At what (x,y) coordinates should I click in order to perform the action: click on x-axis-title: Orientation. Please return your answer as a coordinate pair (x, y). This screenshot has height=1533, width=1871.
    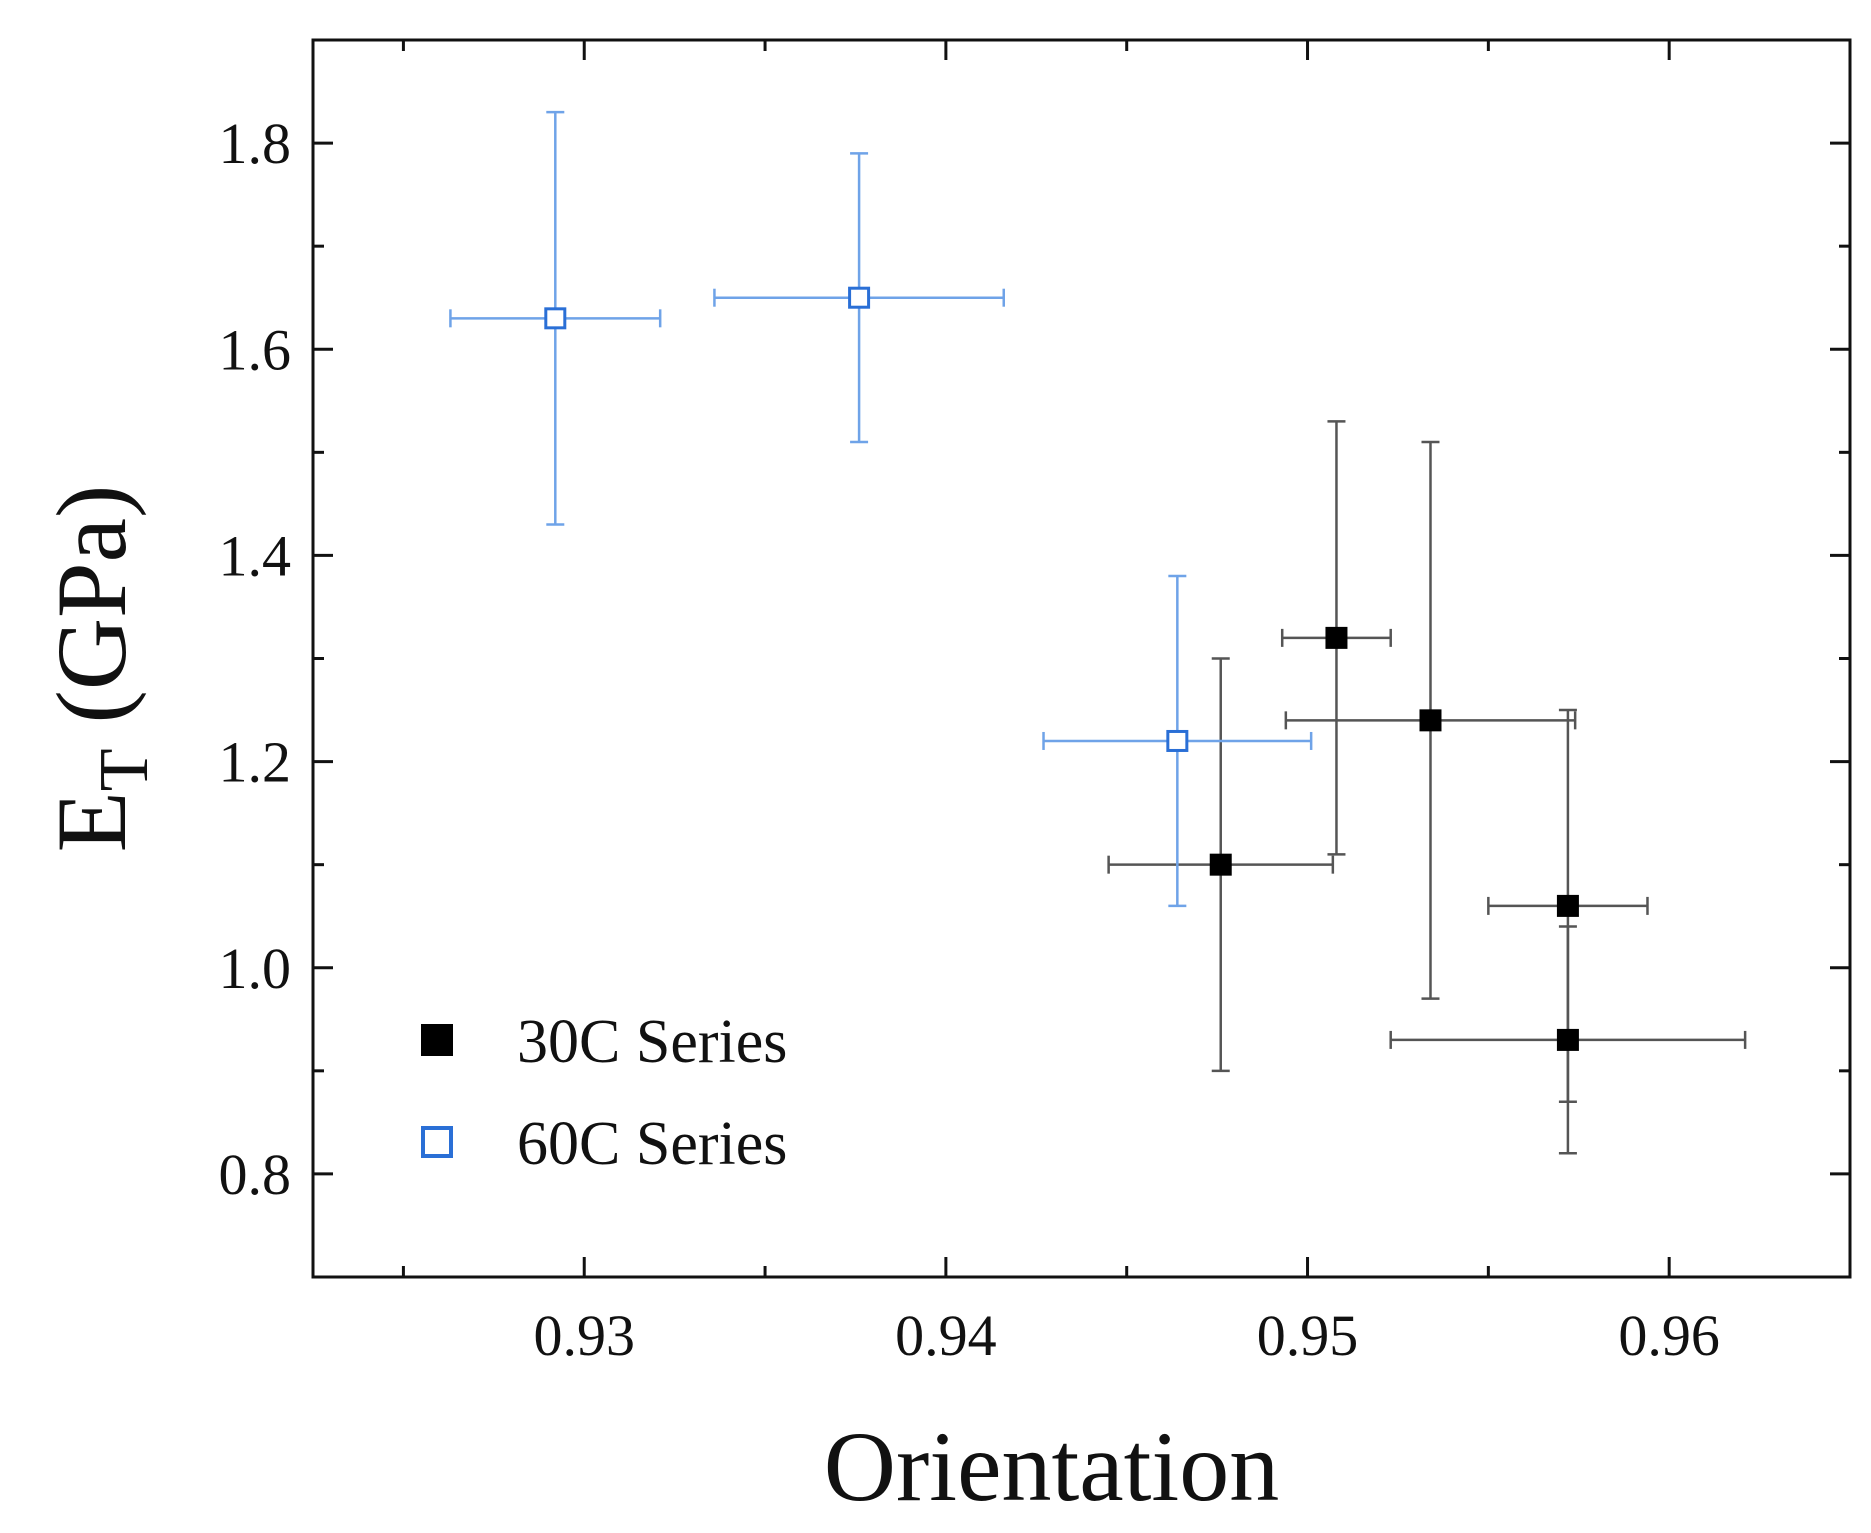
    Looking at the image, I should click on (1051, 1466).